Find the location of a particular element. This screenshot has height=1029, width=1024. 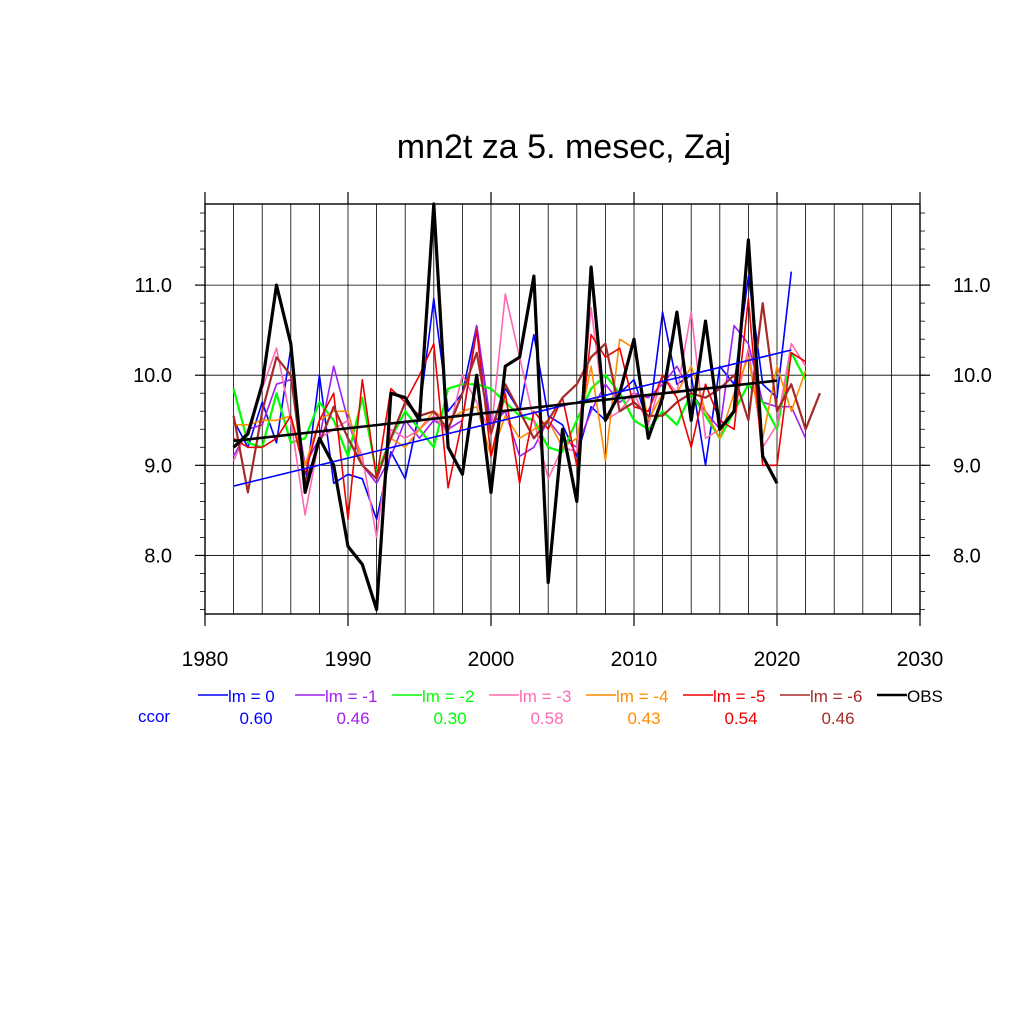

y-tick-label: 8.0 is located at coordinates (158, 556).